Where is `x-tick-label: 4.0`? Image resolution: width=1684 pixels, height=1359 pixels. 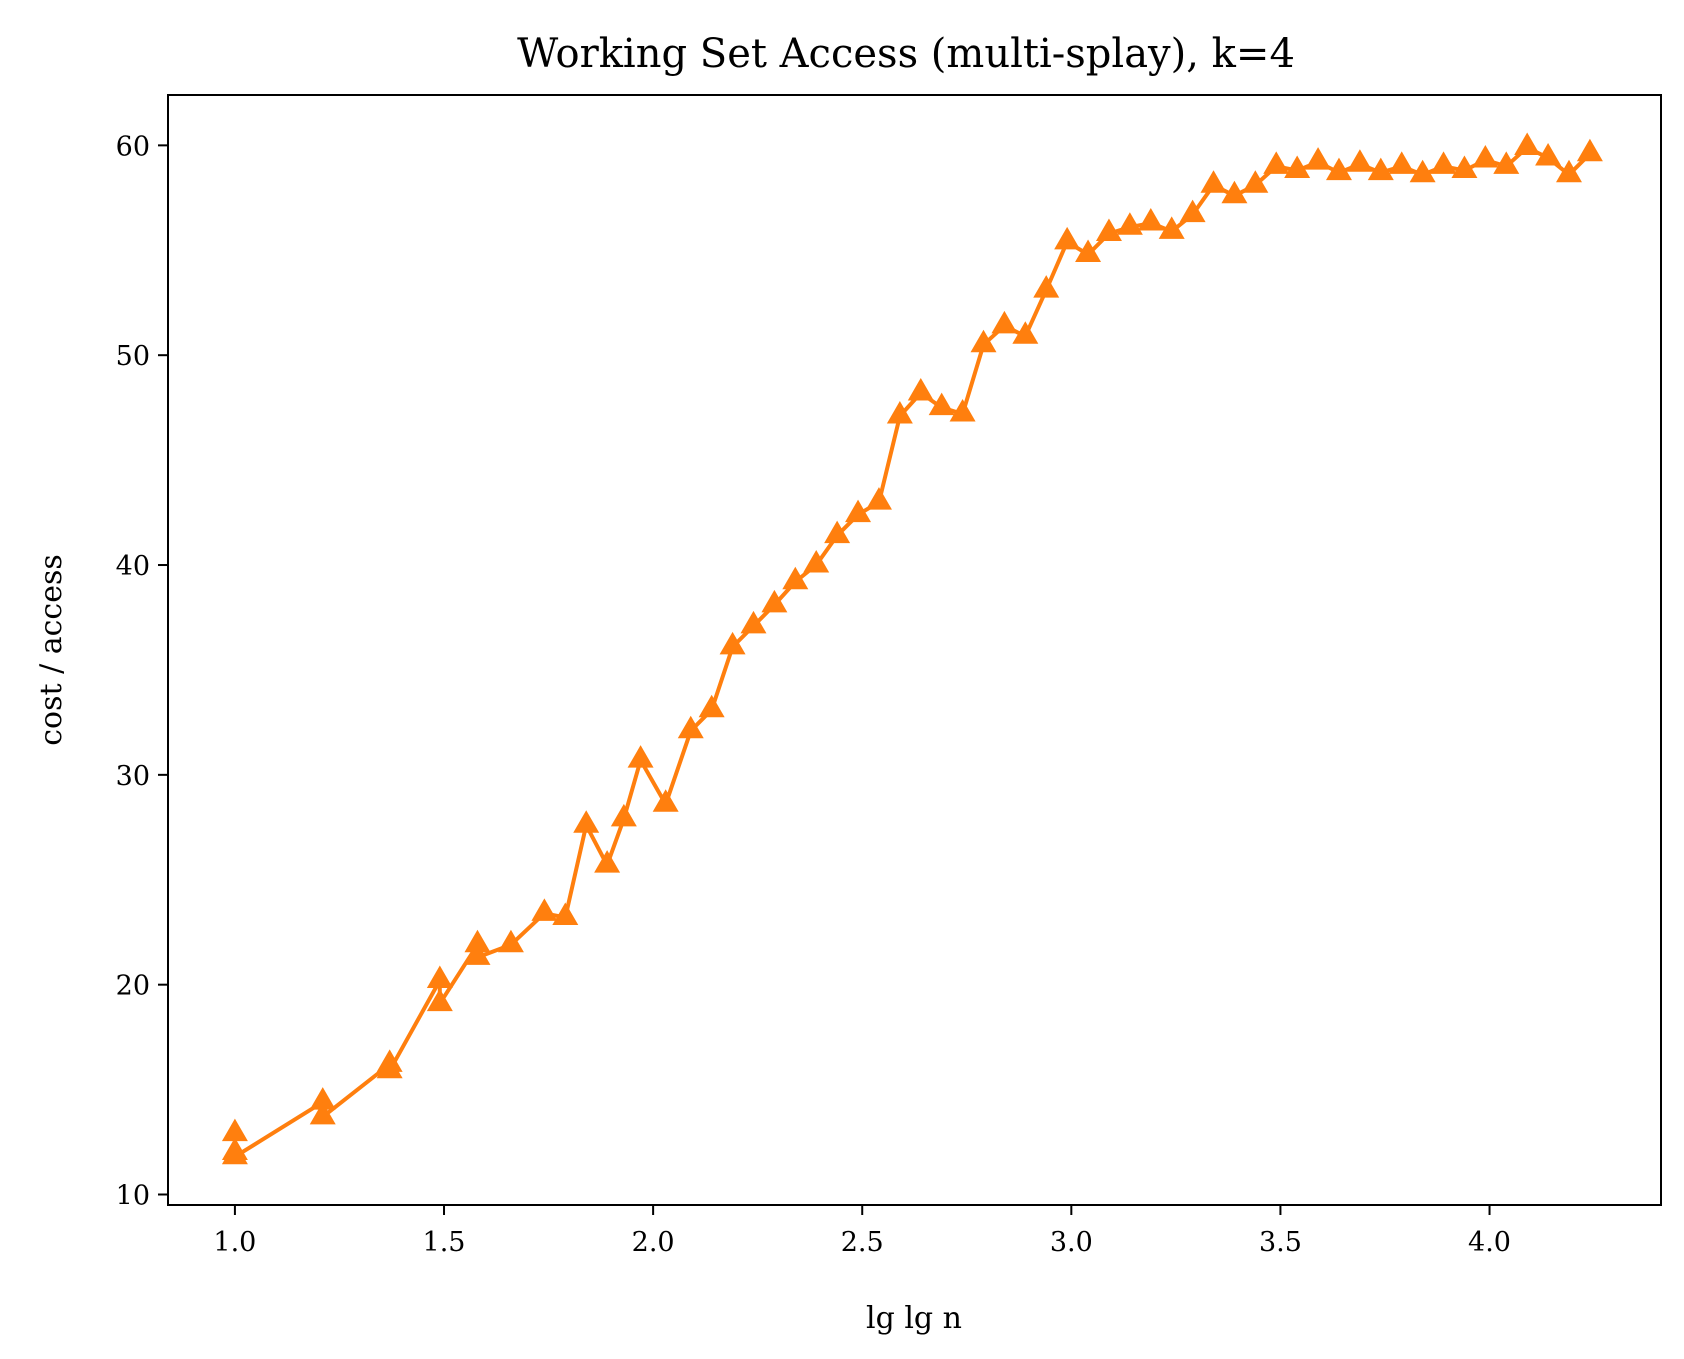
x-tick-label: 4.0 is located at coordinates (1489, 1242).